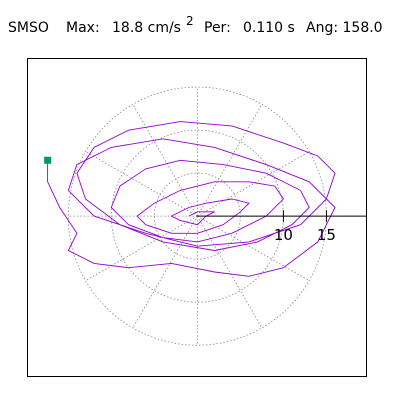  I want to click on max-label: Max:, so click(83, 28).